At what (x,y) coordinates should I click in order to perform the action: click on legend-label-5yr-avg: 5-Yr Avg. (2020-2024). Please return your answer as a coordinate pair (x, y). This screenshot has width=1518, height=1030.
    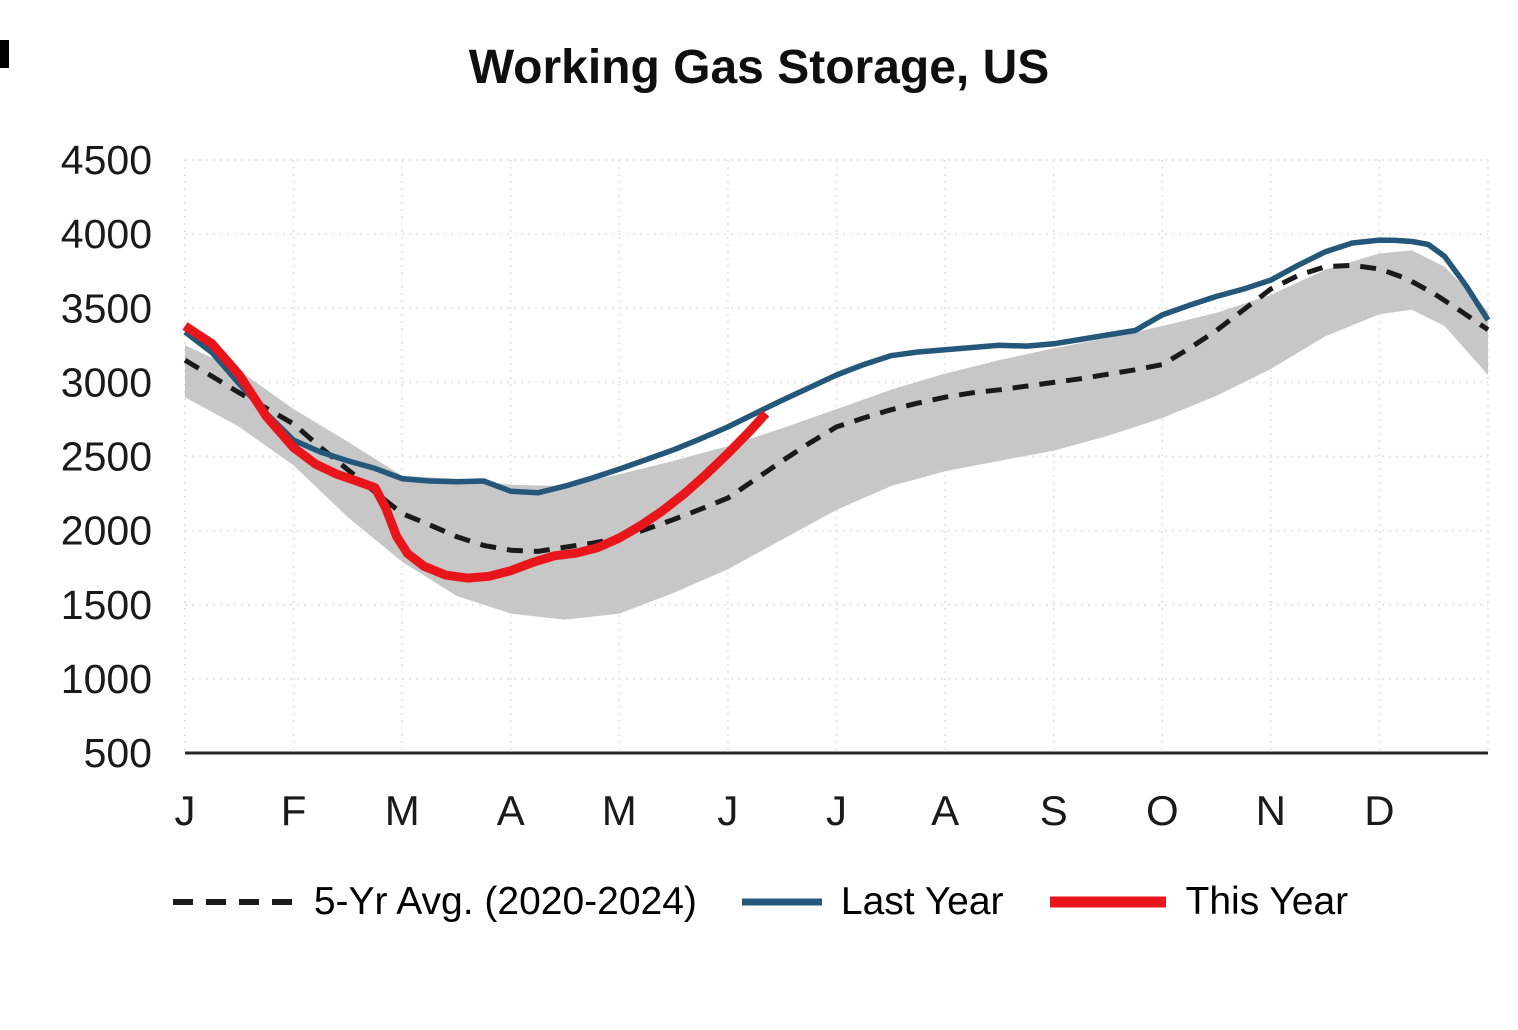
    Looking at the image, I should click on (505, 901).